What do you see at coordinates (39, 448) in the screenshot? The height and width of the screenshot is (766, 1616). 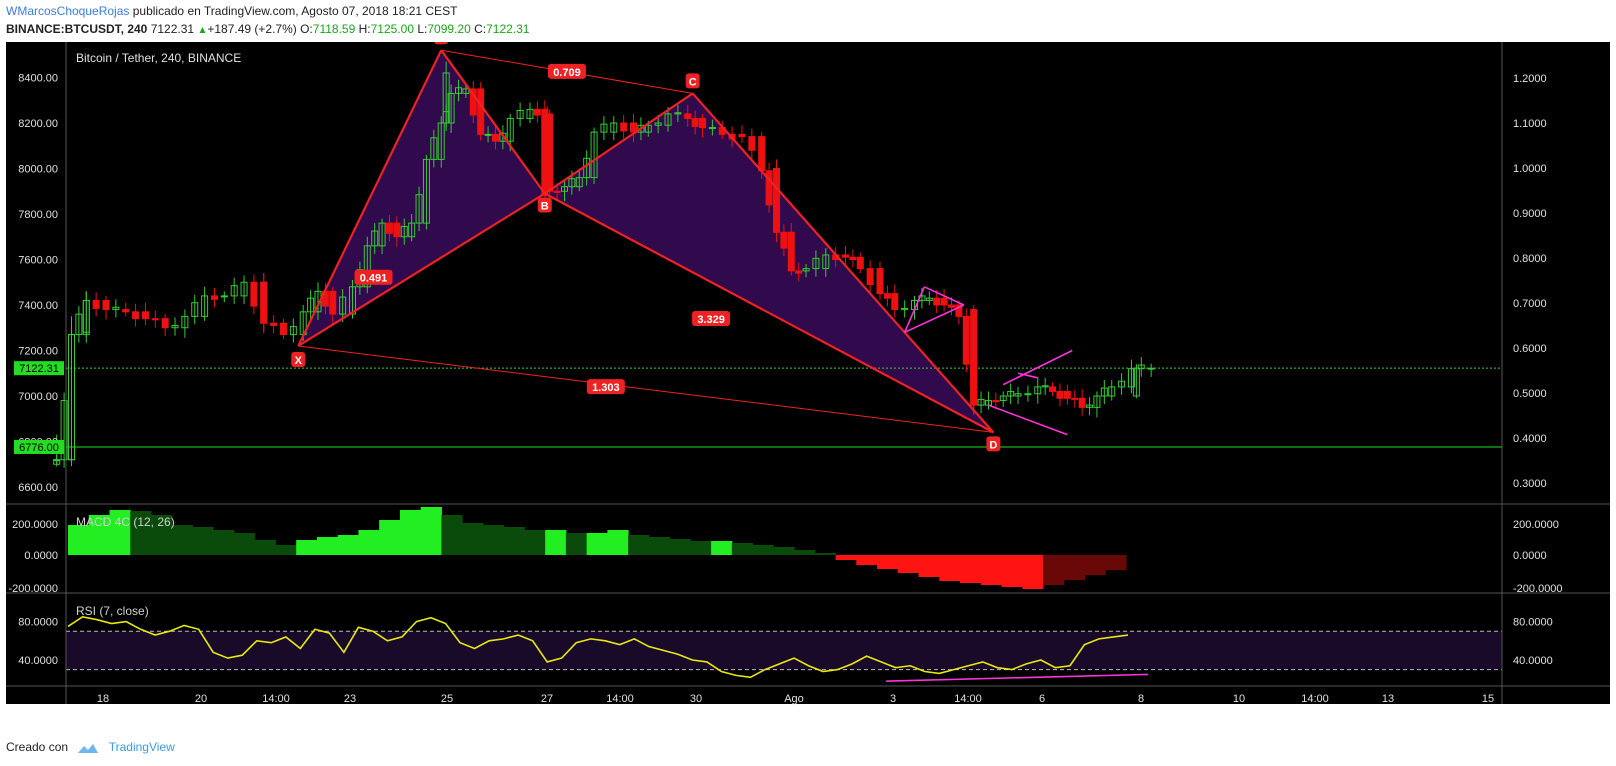 I see `support-price-tag-text: 6776.00` at bounding box center [39, 448].